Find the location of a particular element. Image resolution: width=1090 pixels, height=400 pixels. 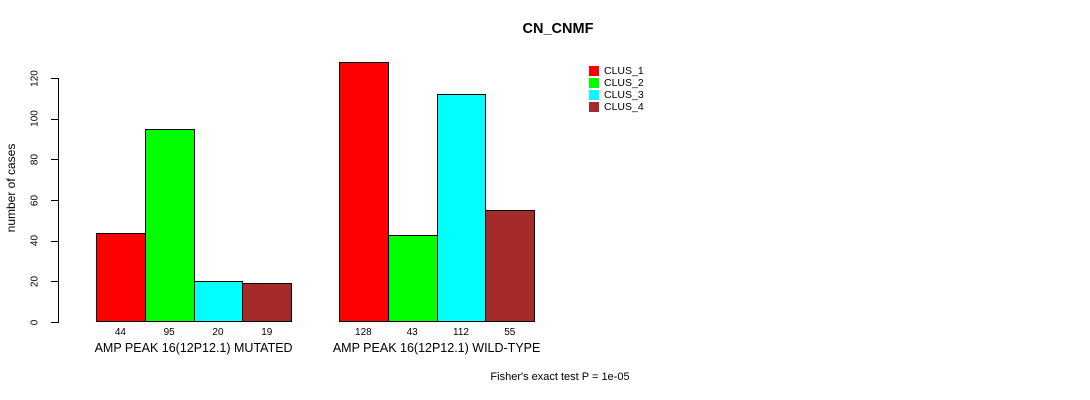

legend: CLUS_1 CLUS_2 CLUS_3 CLUS_4 is located at coordinates (616, 89).